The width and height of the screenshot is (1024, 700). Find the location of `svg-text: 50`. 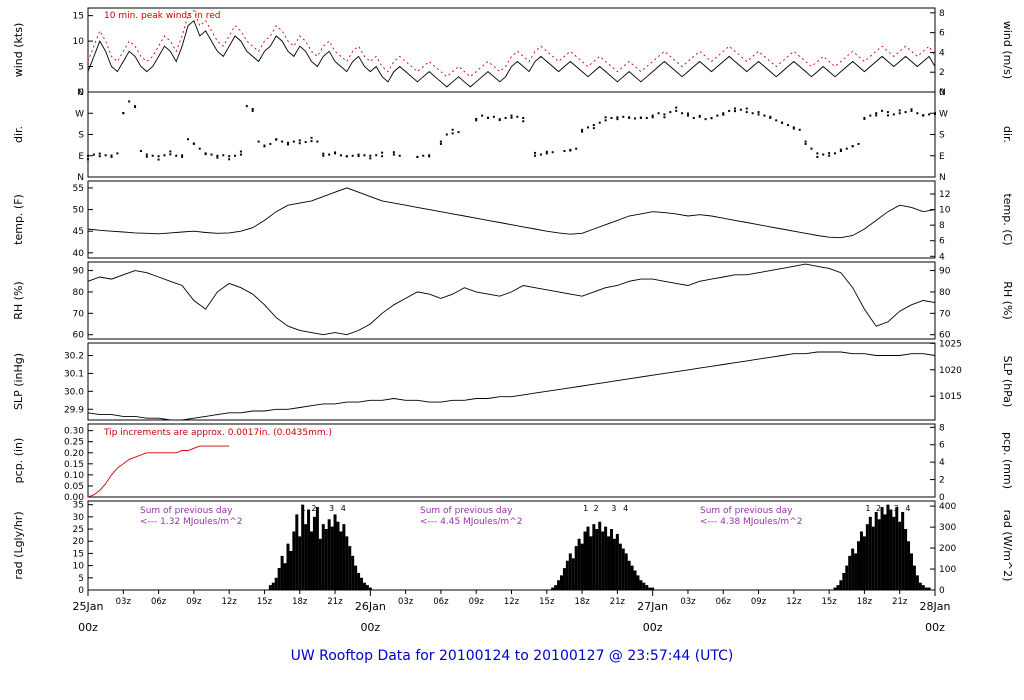

svg-text: 50 is located at coordinates (79, 211).